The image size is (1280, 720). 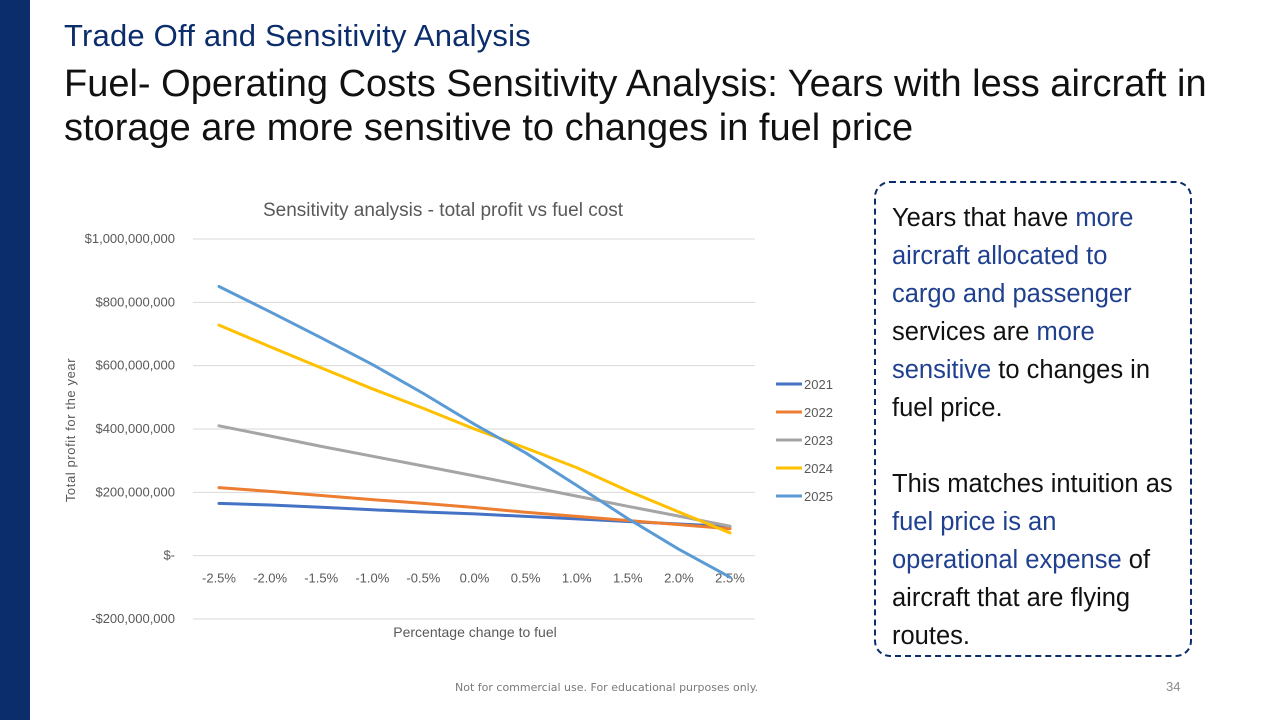 What do you see at coordinates (15, 360) in the screenshot?
I see `left-accent-bar` at bounding box center [15, 360].